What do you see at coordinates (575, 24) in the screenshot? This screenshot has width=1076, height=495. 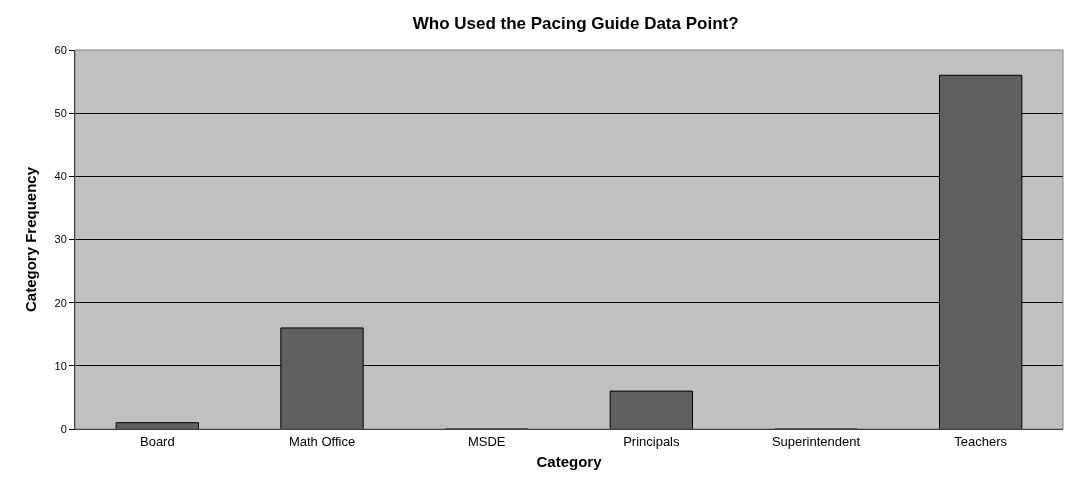 I see `chart-title: Who Used the Pacing Guide Data Point?` at bounding box center [575, 24].